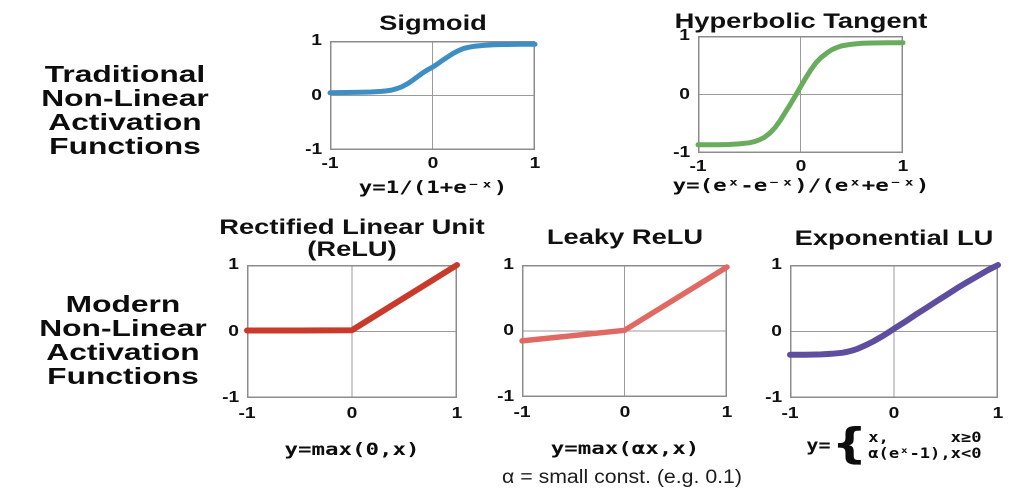  What do you see at coordinates (818, 446) in the screenshot?
I see `elu-formula-prefix: y=` at bounding box center [818, 446].